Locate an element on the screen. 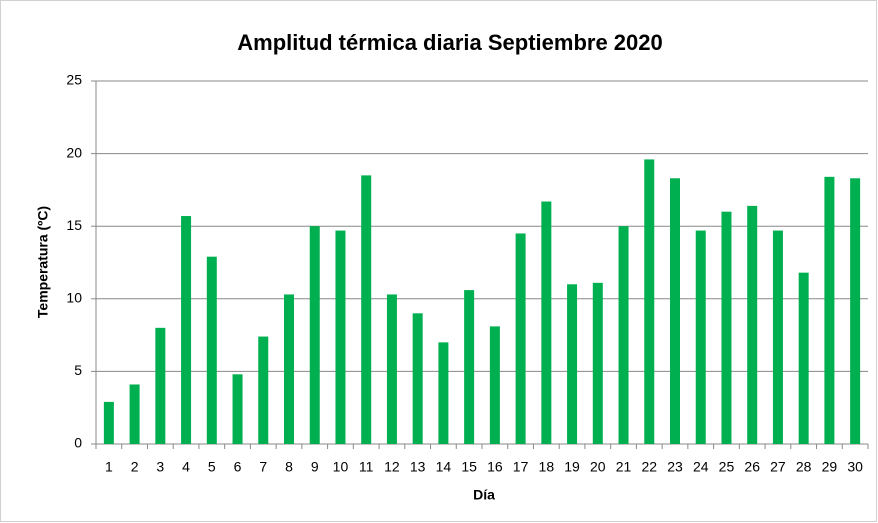  x-axis-title: Día is located at coordinates (484, 495).